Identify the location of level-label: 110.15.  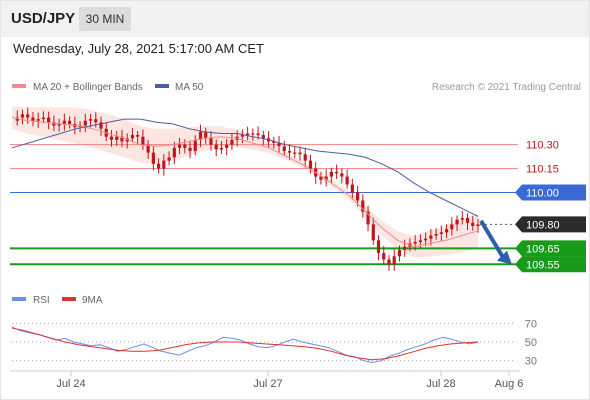
(542, 170).